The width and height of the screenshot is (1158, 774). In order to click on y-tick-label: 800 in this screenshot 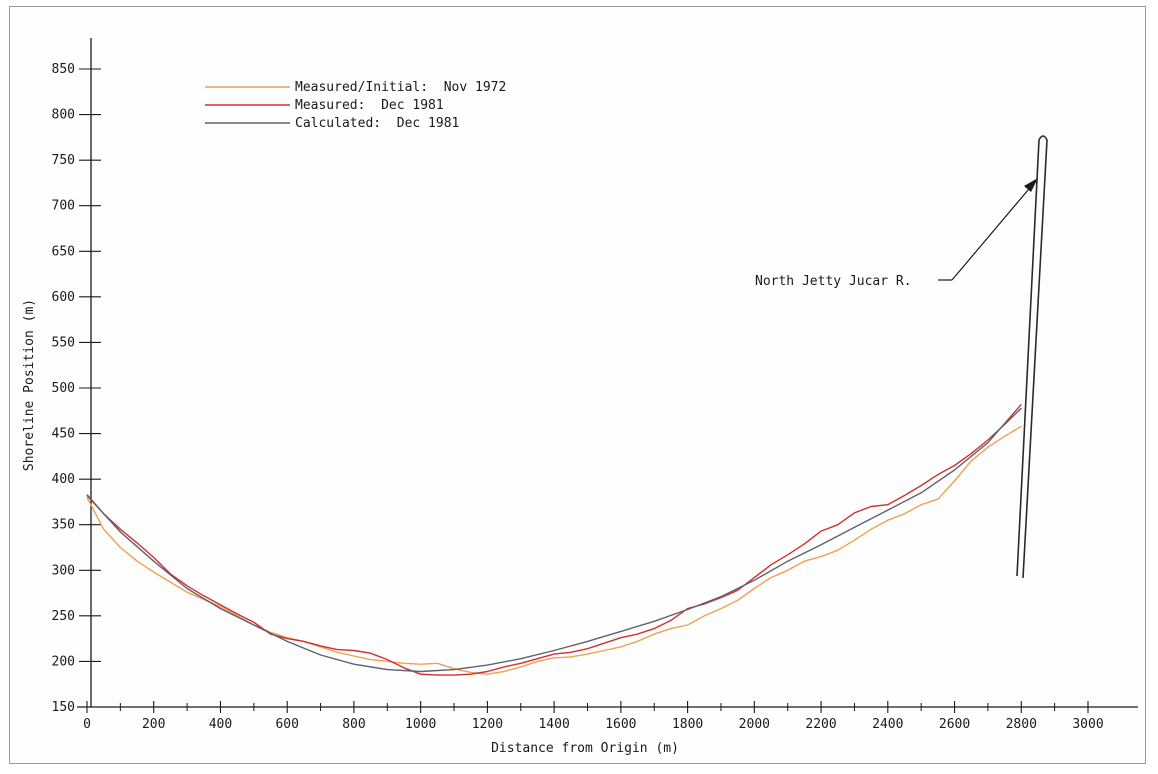, I will do `click(63, 115)`.